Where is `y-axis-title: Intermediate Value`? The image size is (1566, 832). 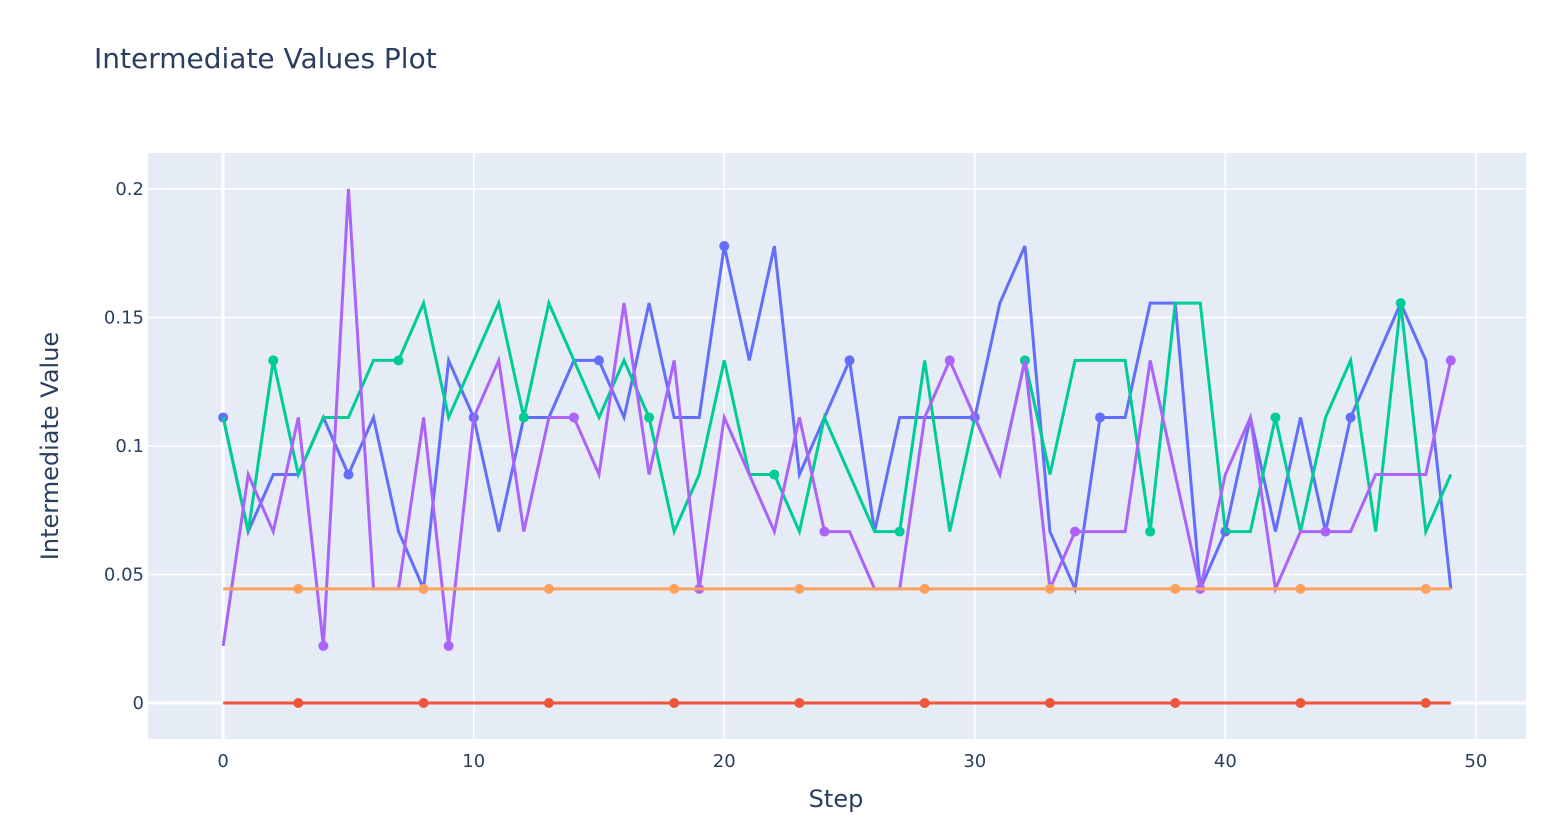 y-axis-title: Intermediate Value is located at coordinates (50, 446).